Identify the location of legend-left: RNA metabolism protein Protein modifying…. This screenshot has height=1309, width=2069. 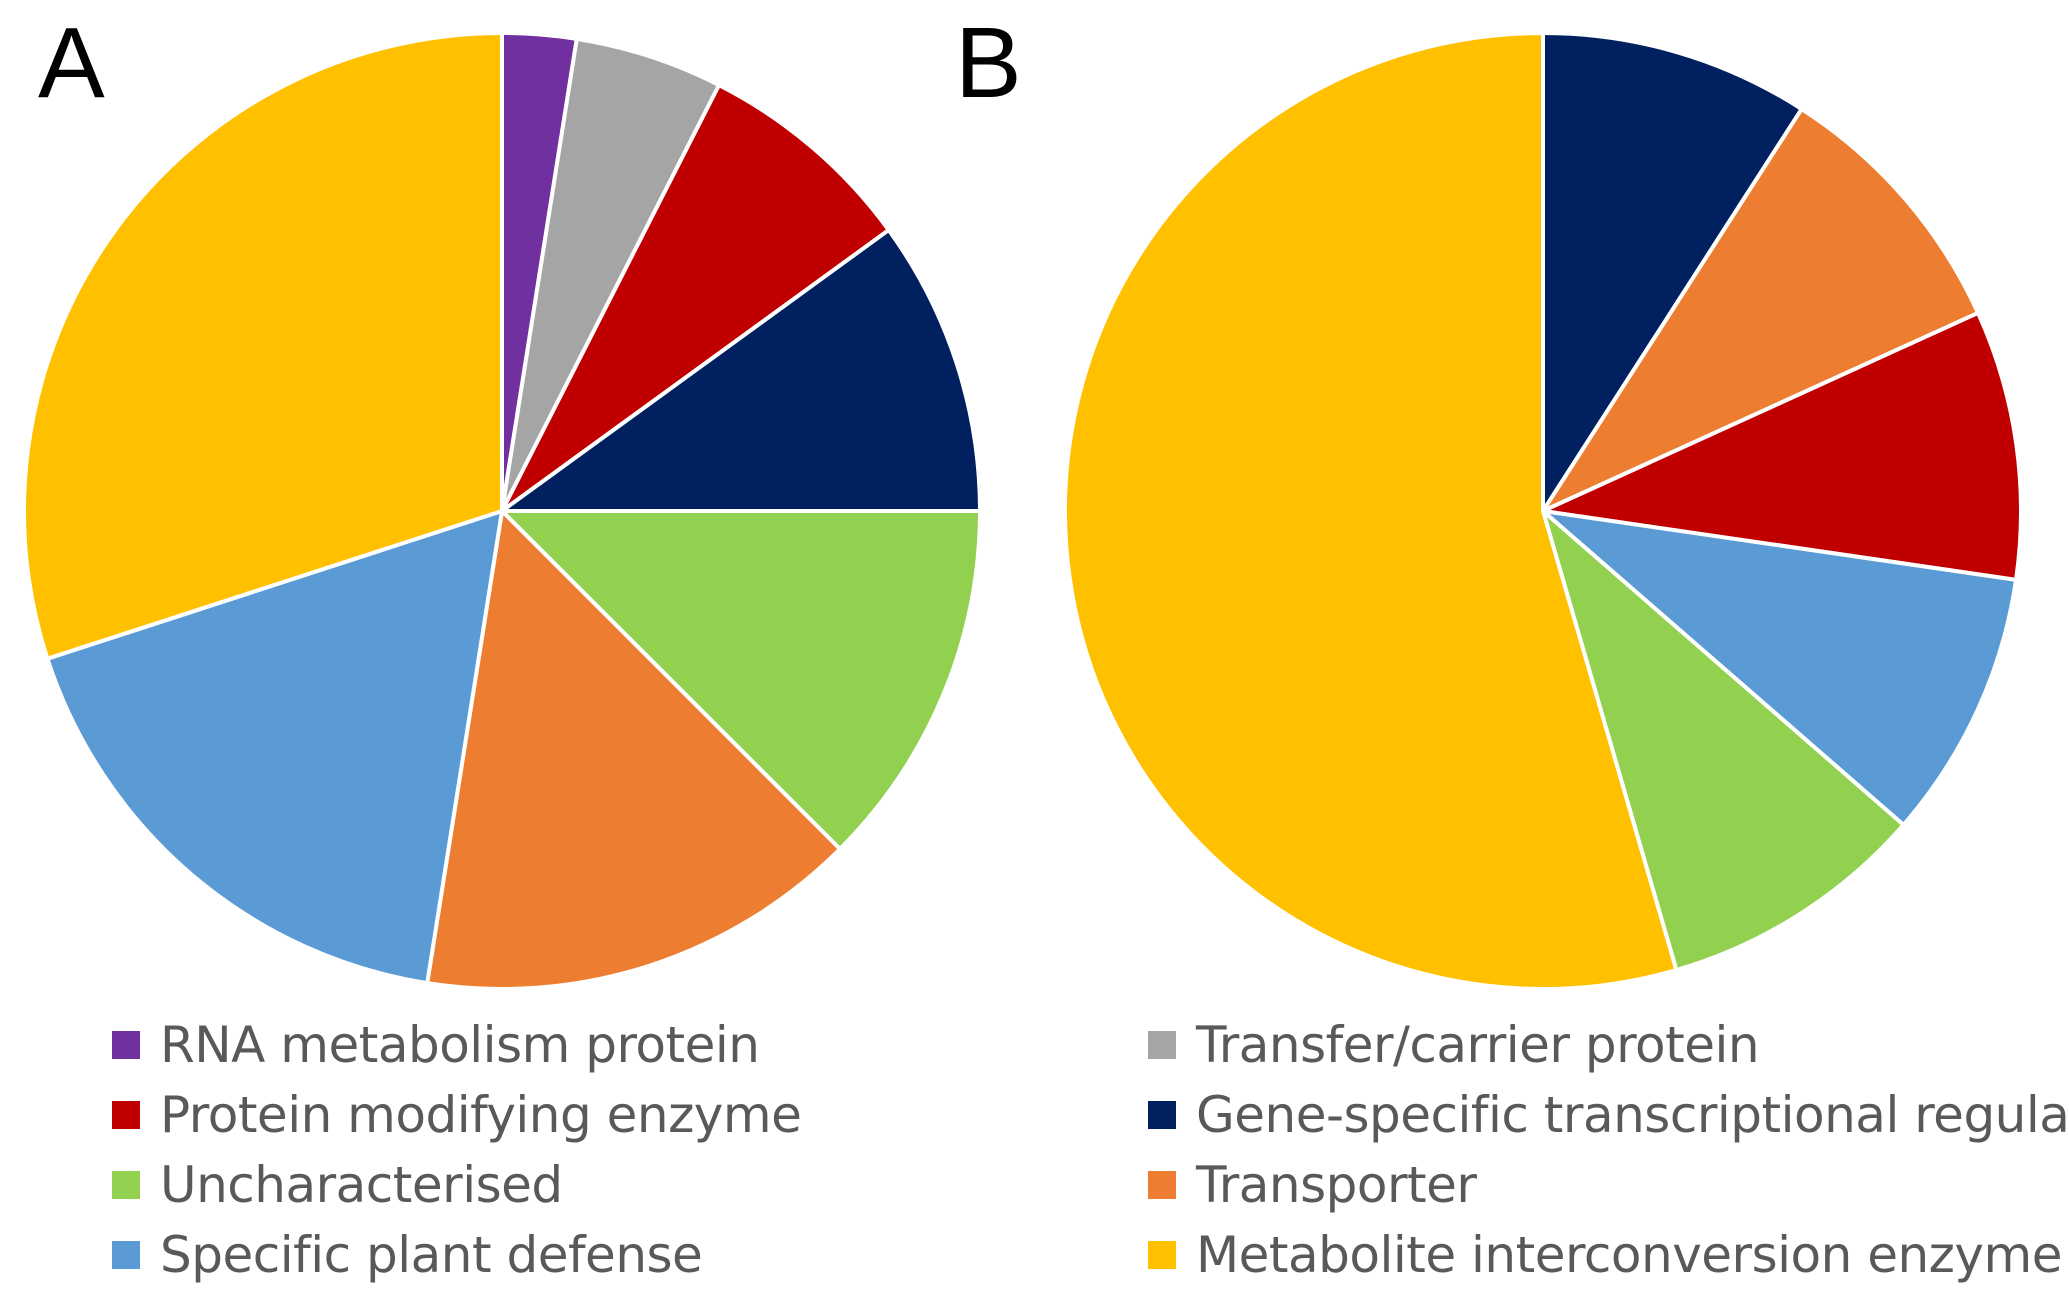
(457, 1150).